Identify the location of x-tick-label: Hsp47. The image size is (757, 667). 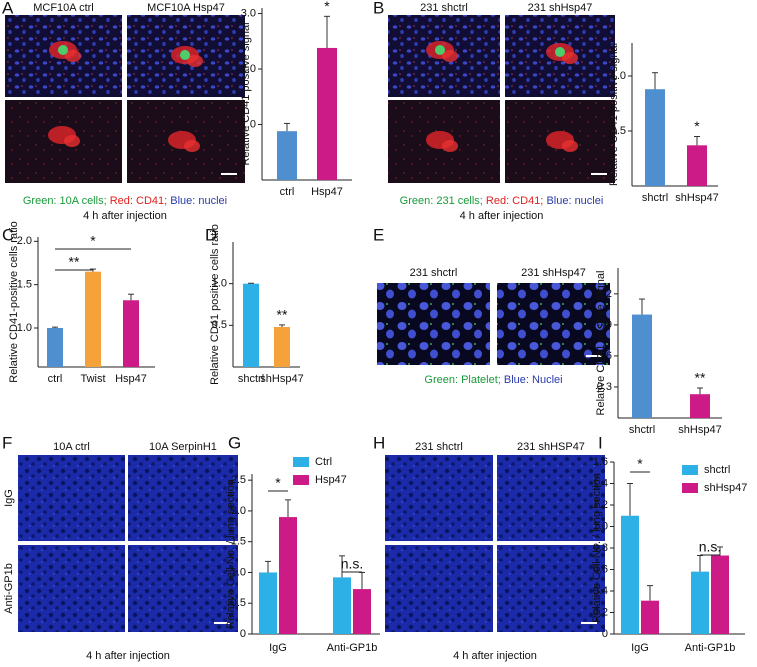
(131, 379).